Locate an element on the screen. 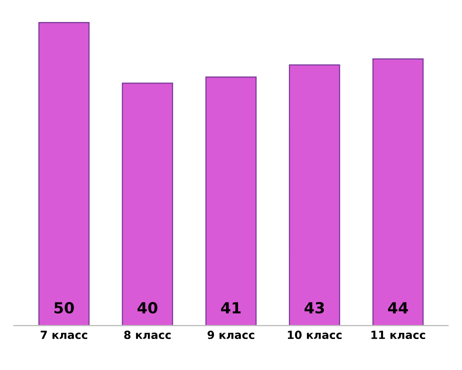 The height and width of the screenshot is (370, 462). data-label: 44 is located at coordinates (398, 308).